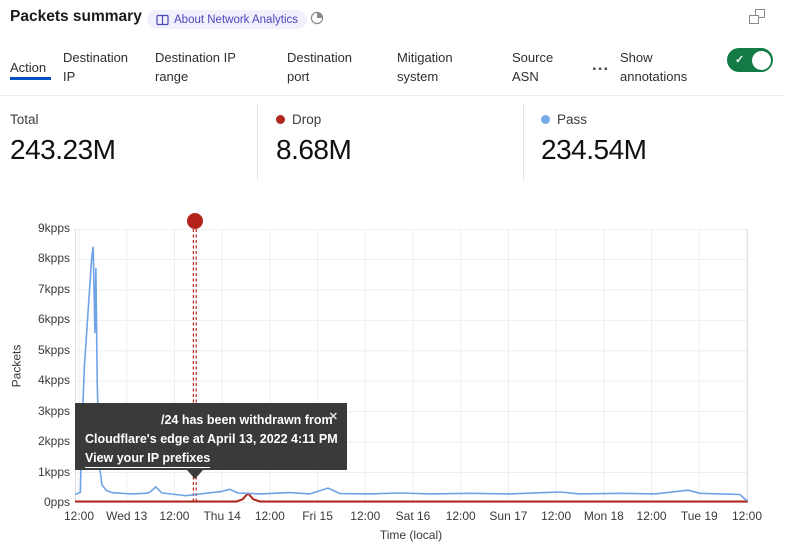 The height and width of the screenshot is (555, 785). What do you see at coordinates (53, 288) in the screenshot?
I see `y-tick-label: 7kpps` at bounding box center [53, 288].